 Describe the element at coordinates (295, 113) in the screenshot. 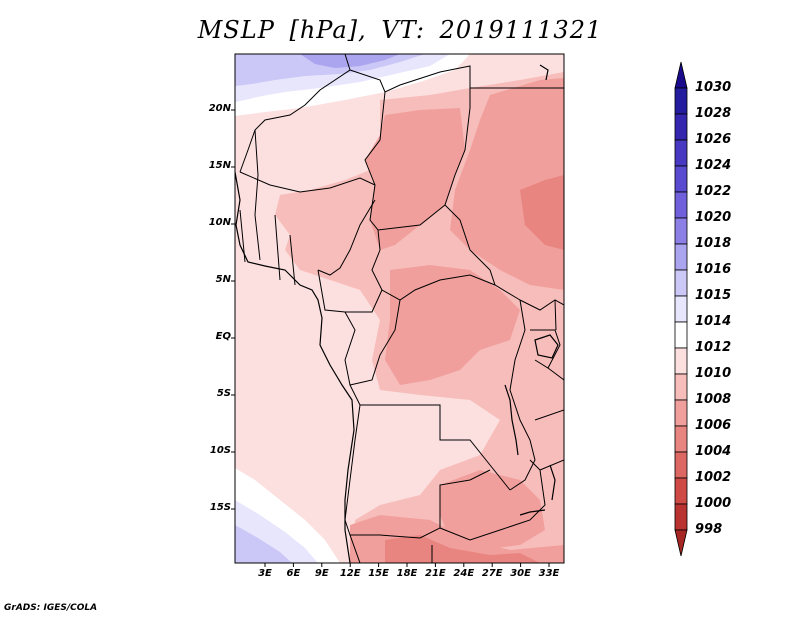

I see `border-north` at that location.